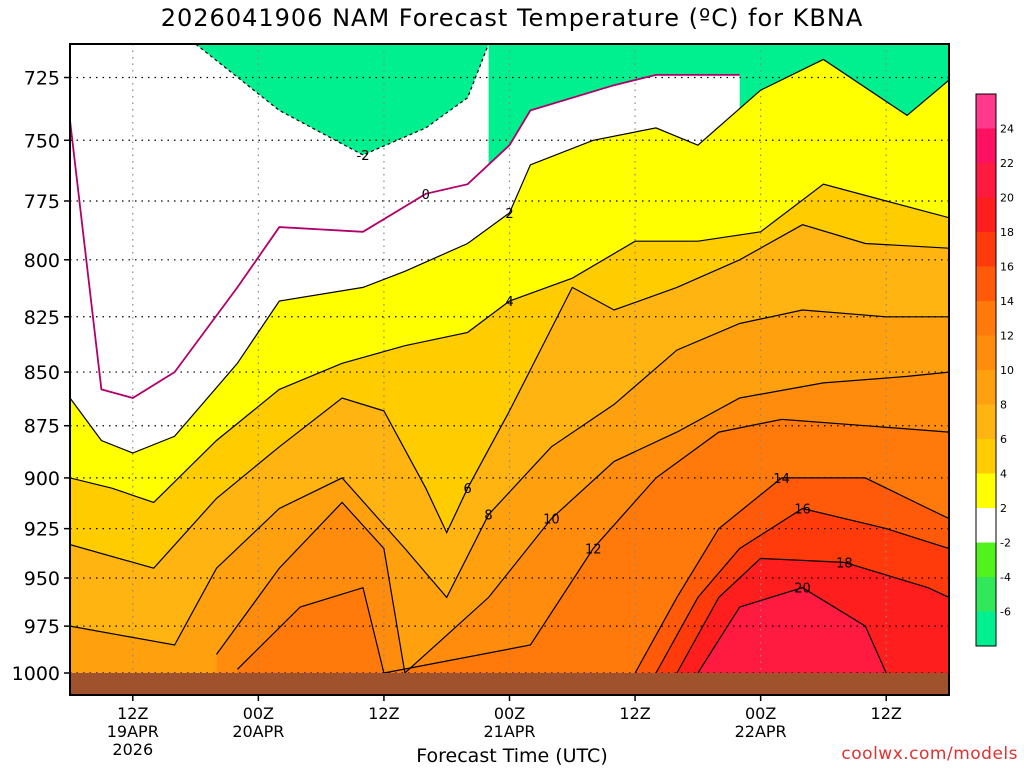 The width and height of the screenshot is (1024, 768). Describe the element at coordinates (42, 479) in the screenshot. I see `y-tick-label: 900` at that location.